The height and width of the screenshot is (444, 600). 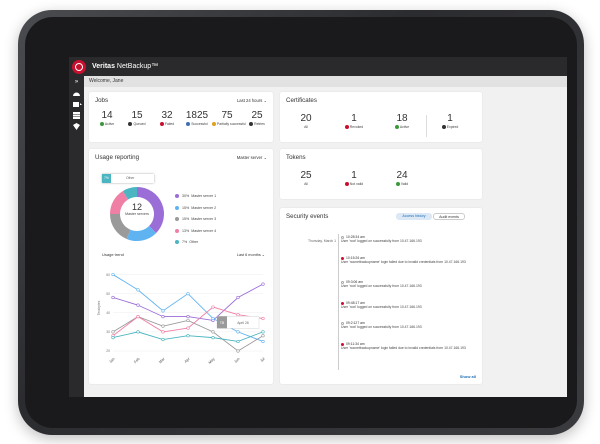 What do you see at coordinates (231, 124) in the screenshot?
I see `jobs-label-text: Partially successful` at bounding box center [231, 124].